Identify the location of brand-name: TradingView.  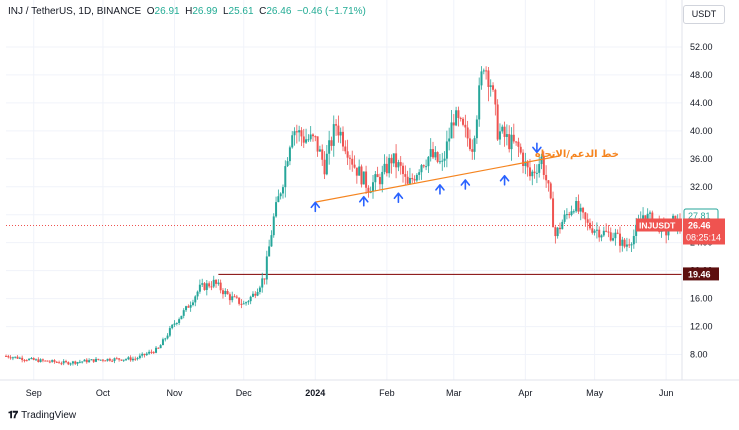
(49, 415).